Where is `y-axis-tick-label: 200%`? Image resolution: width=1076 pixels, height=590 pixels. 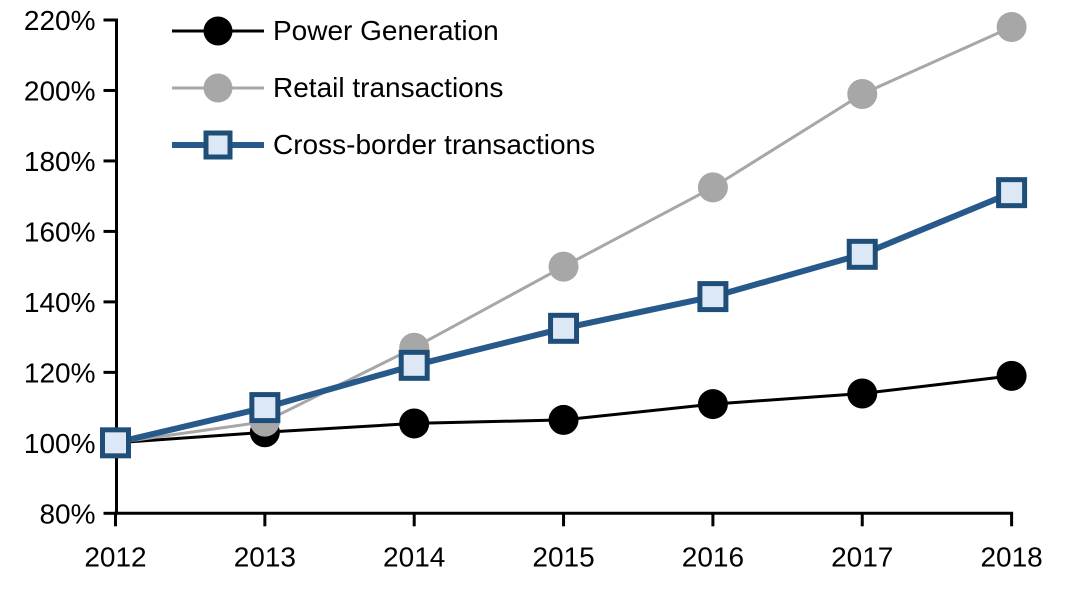 y-axis-tick-label: 200% is located at coordinates (60, 90).